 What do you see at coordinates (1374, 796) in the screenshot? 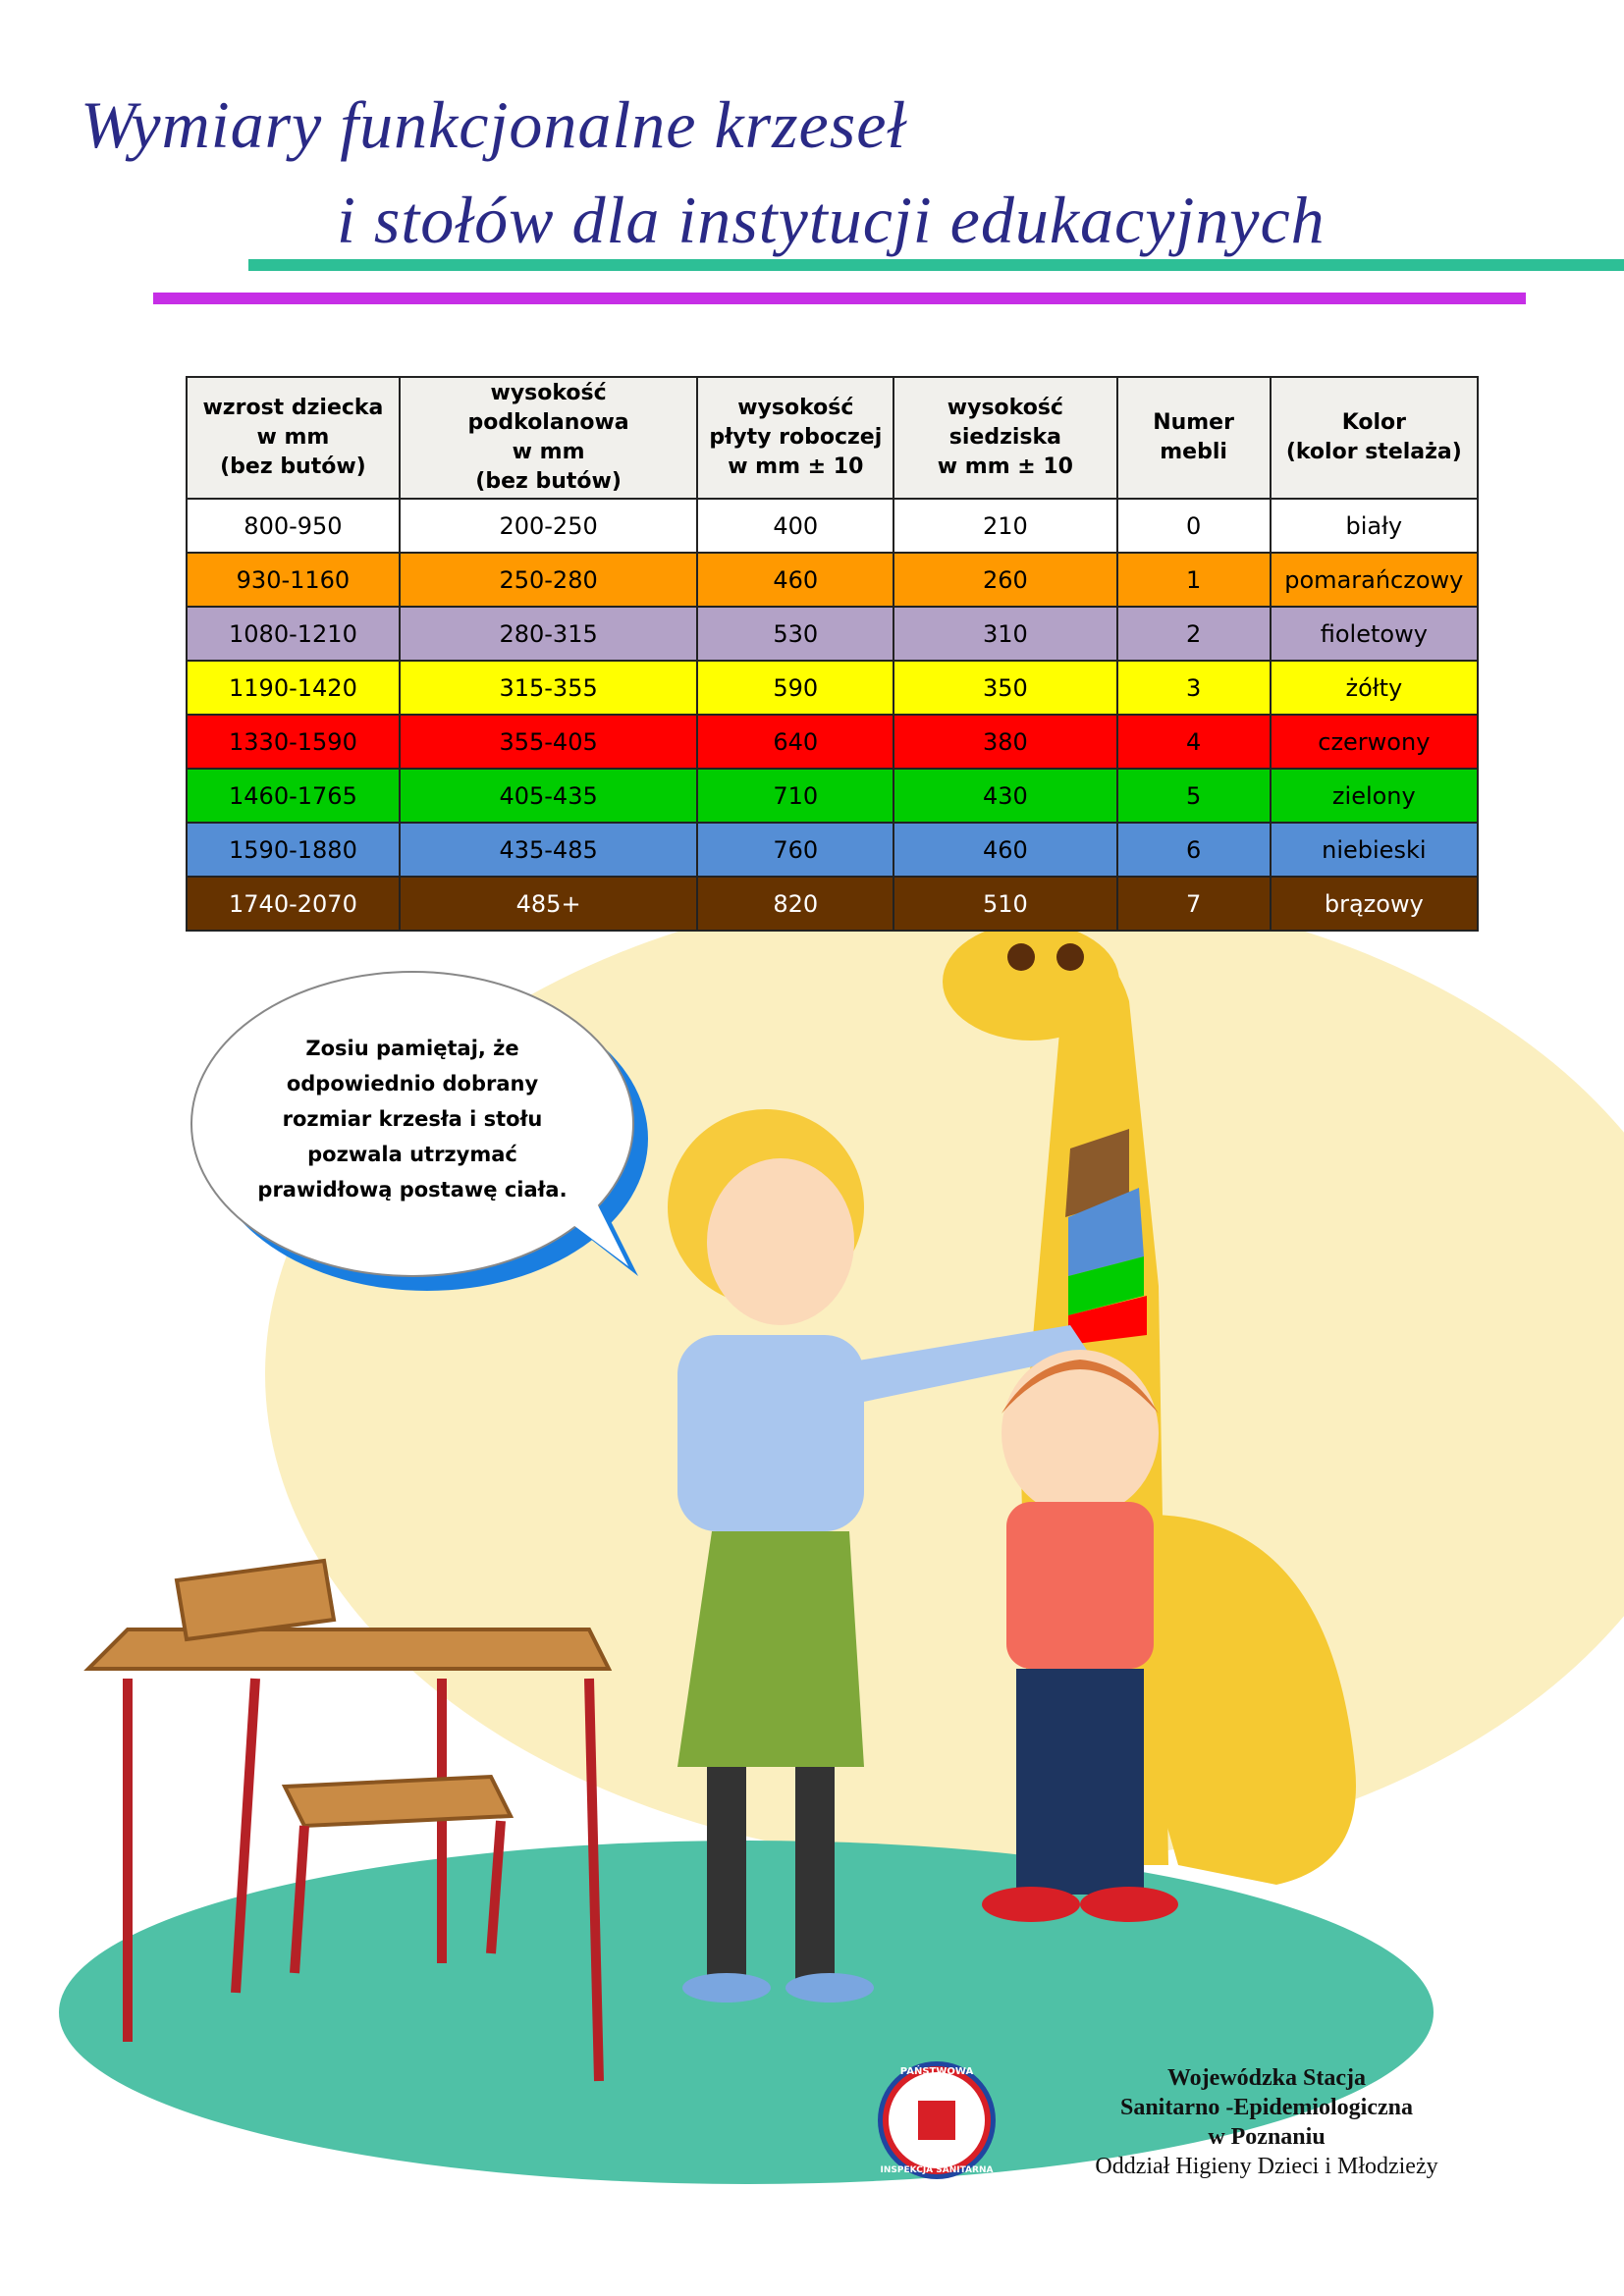
I see `table-cell: zielony` at bounding box center [1374, 796].